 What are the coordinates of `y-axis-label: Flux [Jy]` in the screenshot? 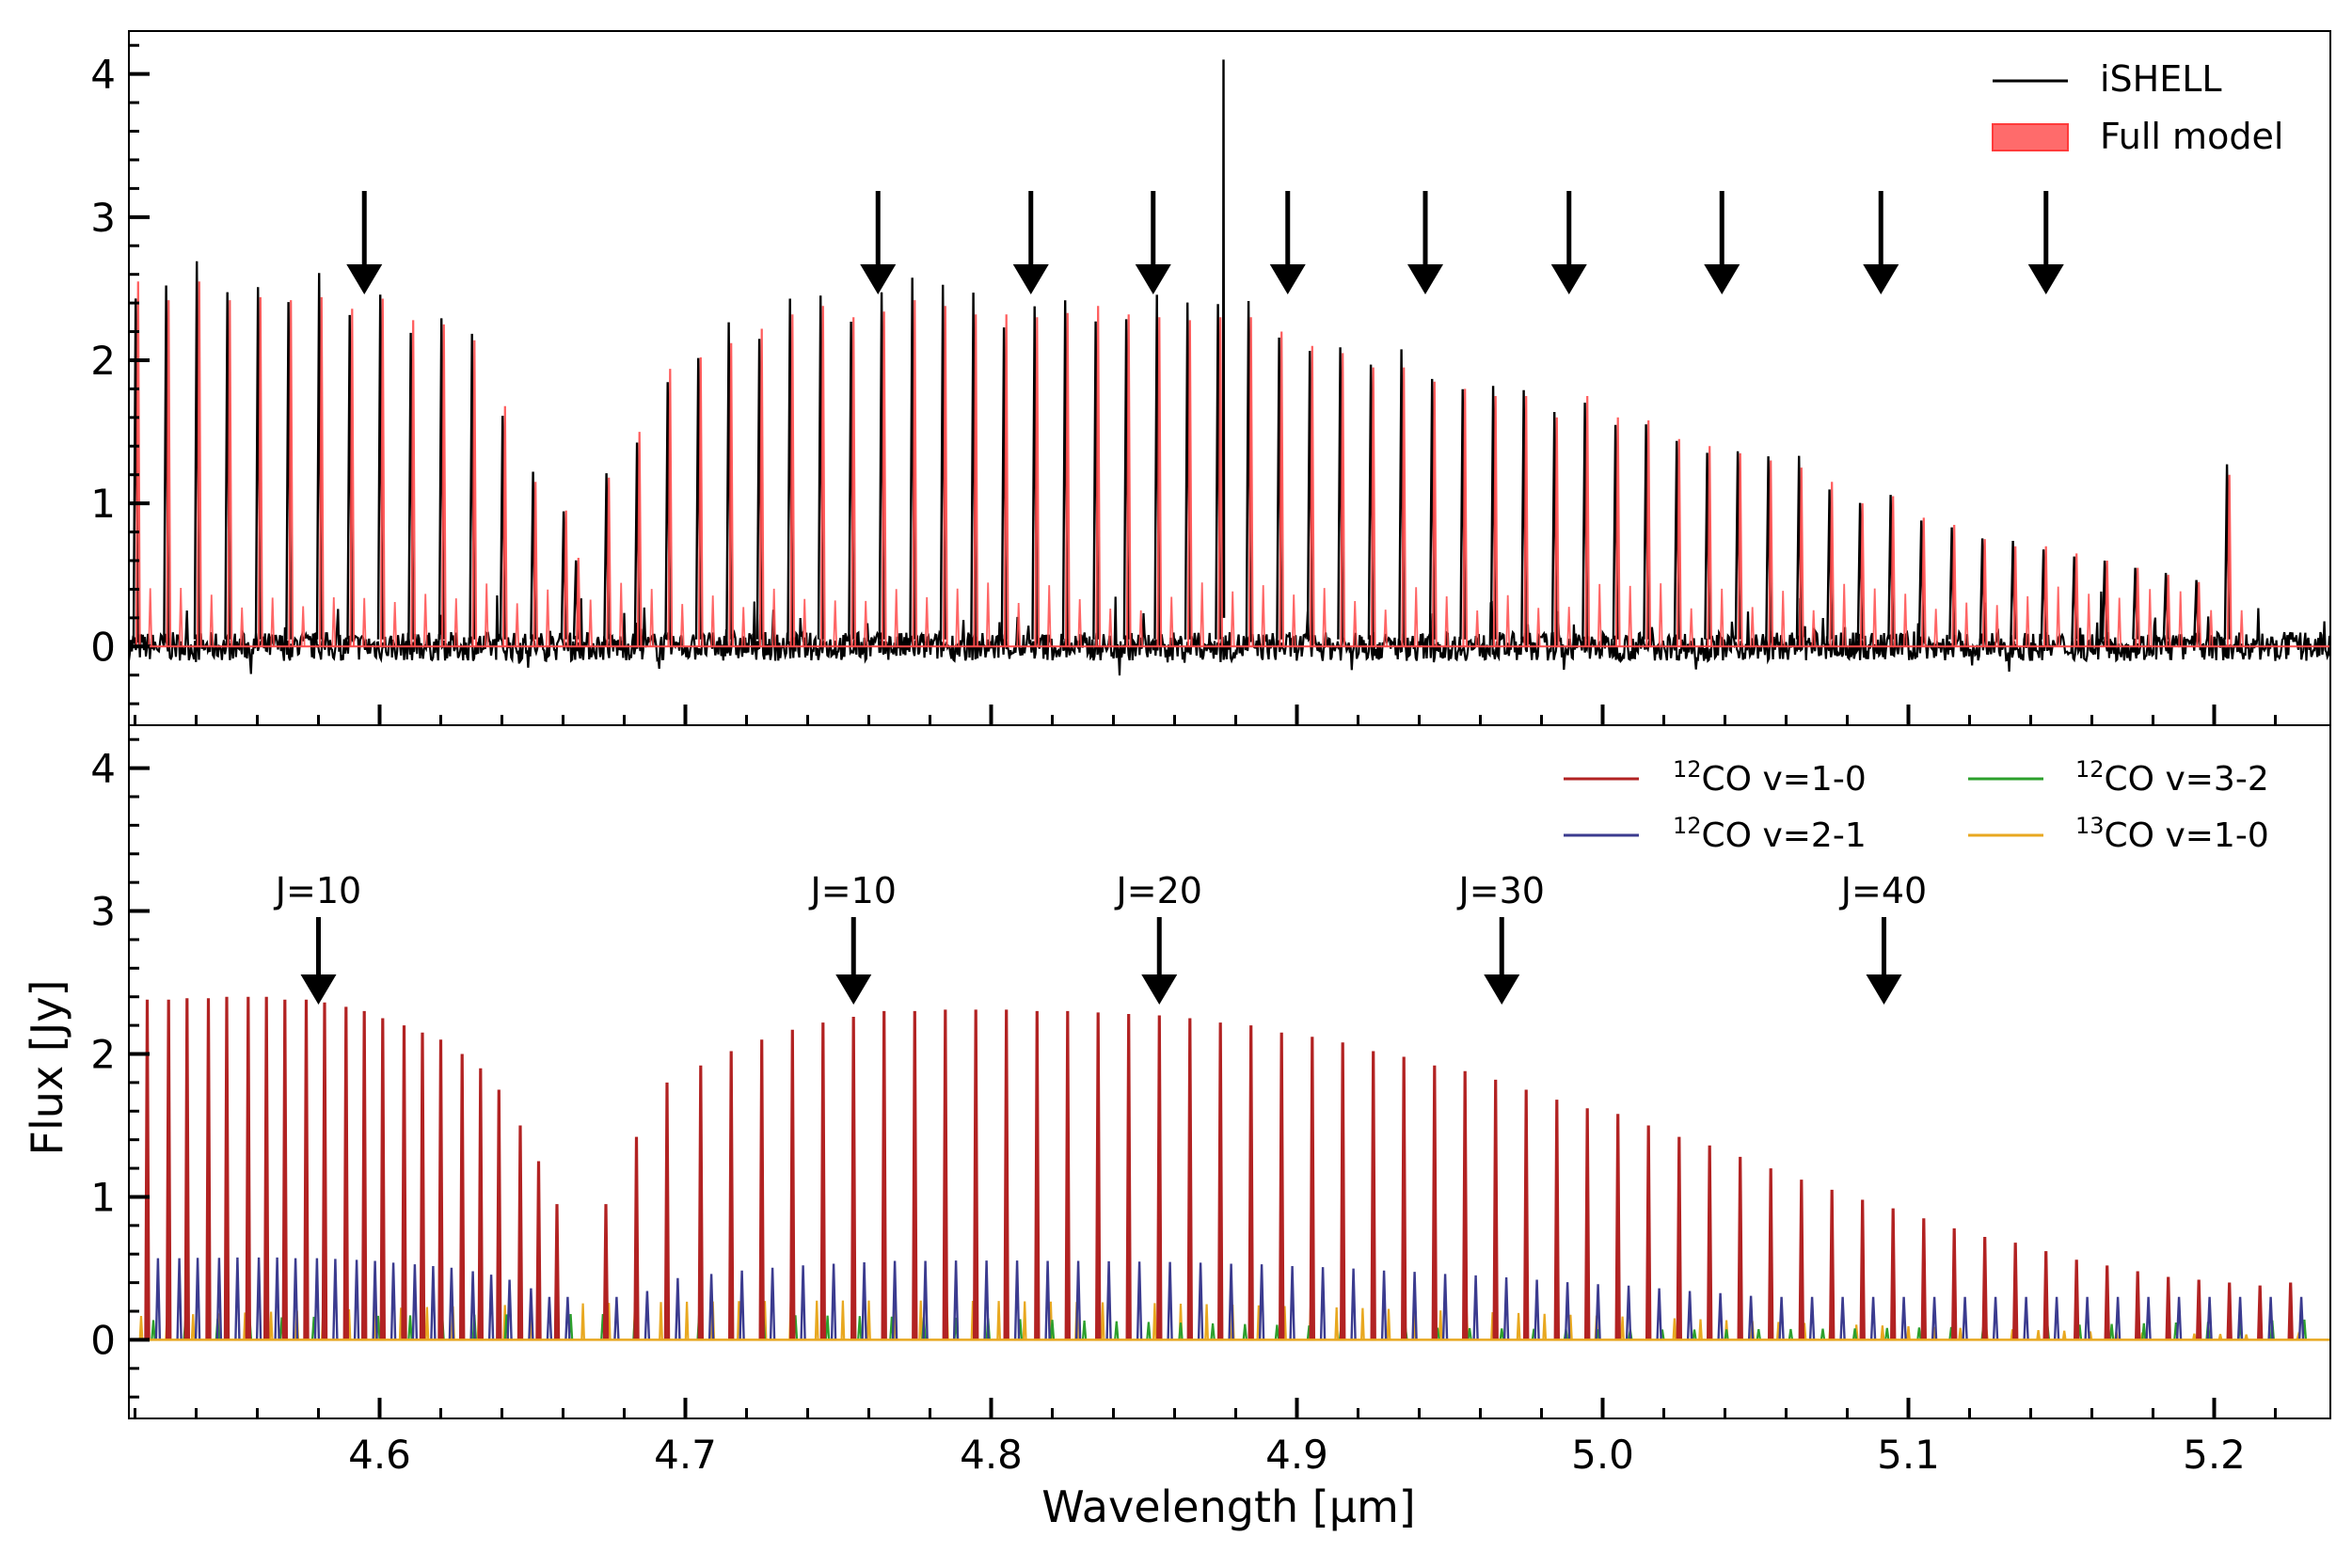 It's located at (47, 1068).